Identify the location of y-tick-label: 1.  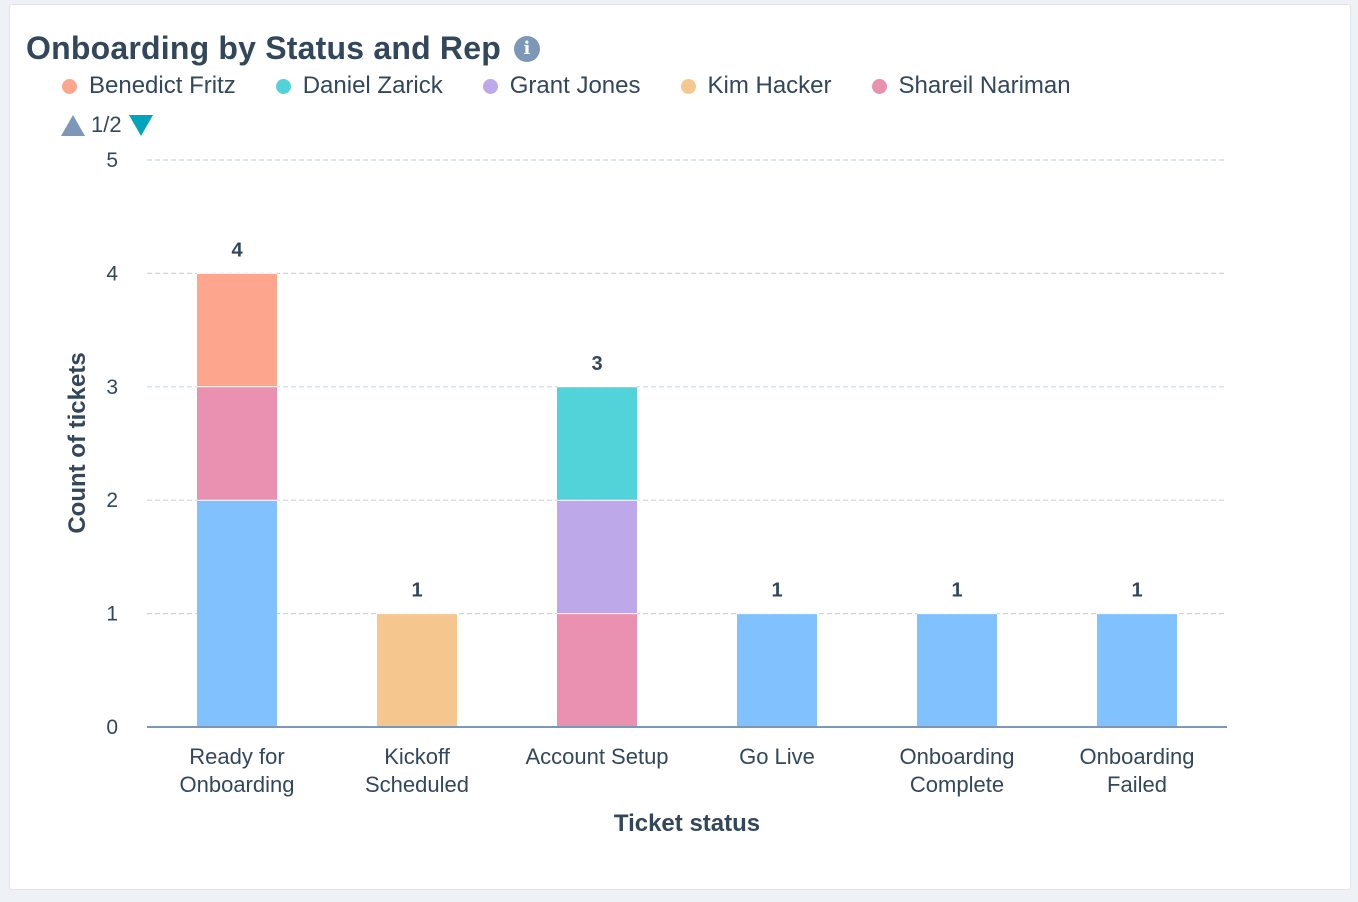
(112, 614).